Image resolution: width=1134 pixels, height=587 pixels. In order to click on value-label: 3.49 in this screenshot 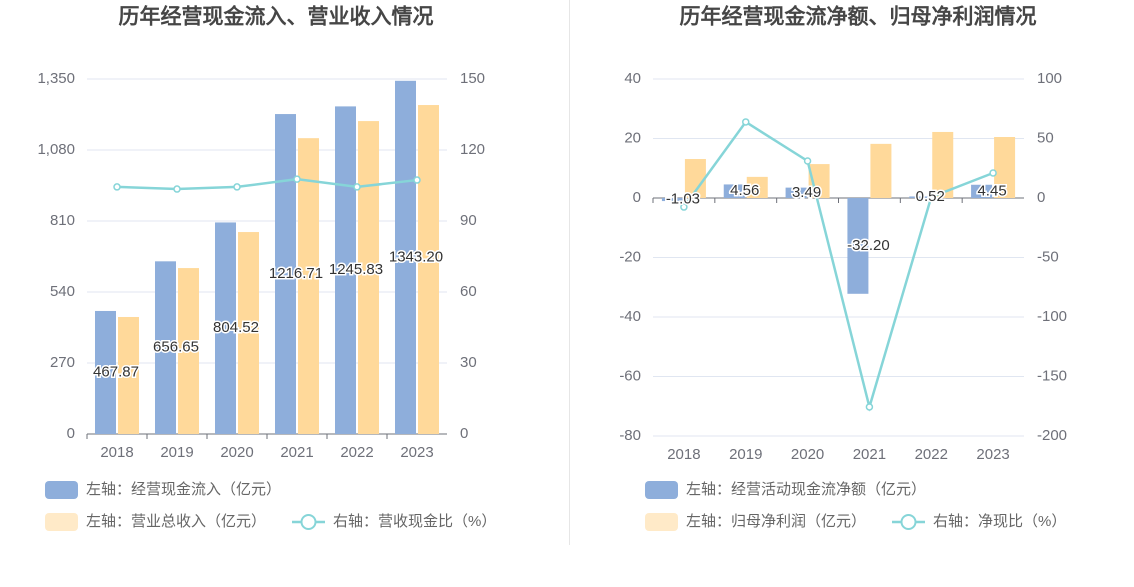, I will do `click(806, 192)`.